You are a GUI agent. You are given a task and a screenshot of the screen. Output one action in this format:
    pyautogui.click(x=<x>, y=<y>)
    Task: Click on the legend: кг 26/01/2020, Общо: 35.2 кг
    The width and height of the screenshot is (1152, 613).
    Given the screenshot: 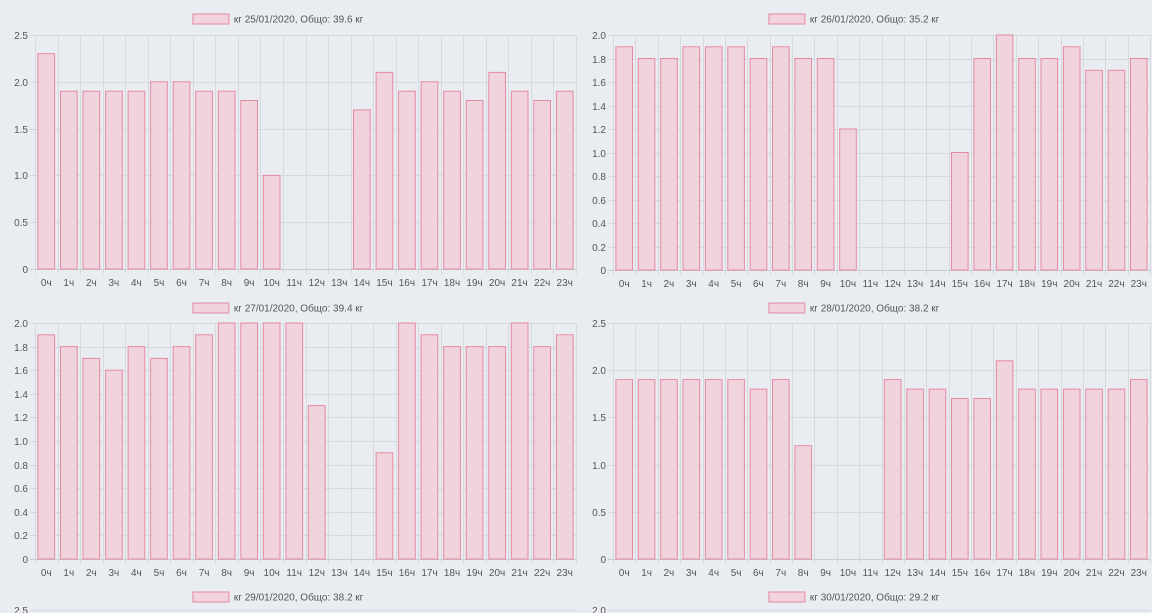 What is the action you would take?
    pyautogui.click(x=854, y=19)
    